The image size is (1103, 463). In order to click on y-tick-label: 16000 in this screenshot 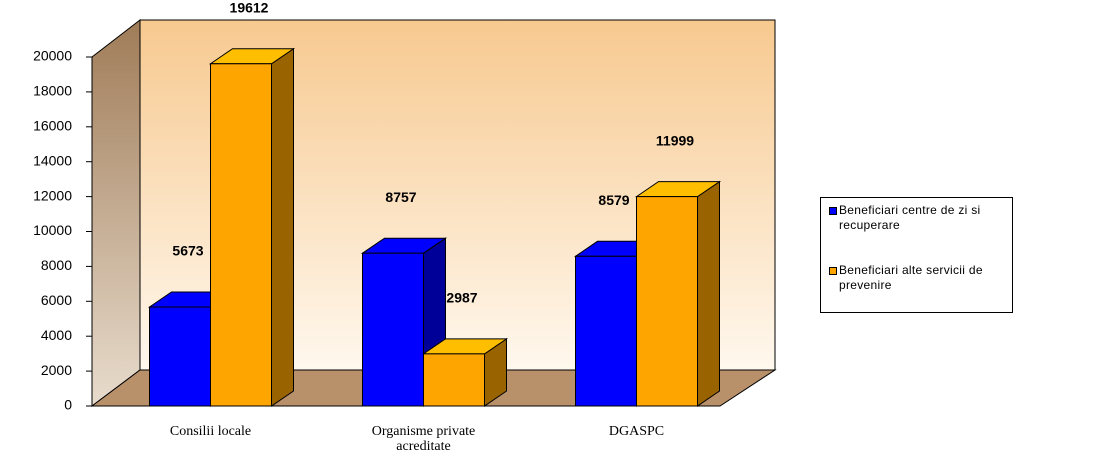, I will do `click(52, 126)`.